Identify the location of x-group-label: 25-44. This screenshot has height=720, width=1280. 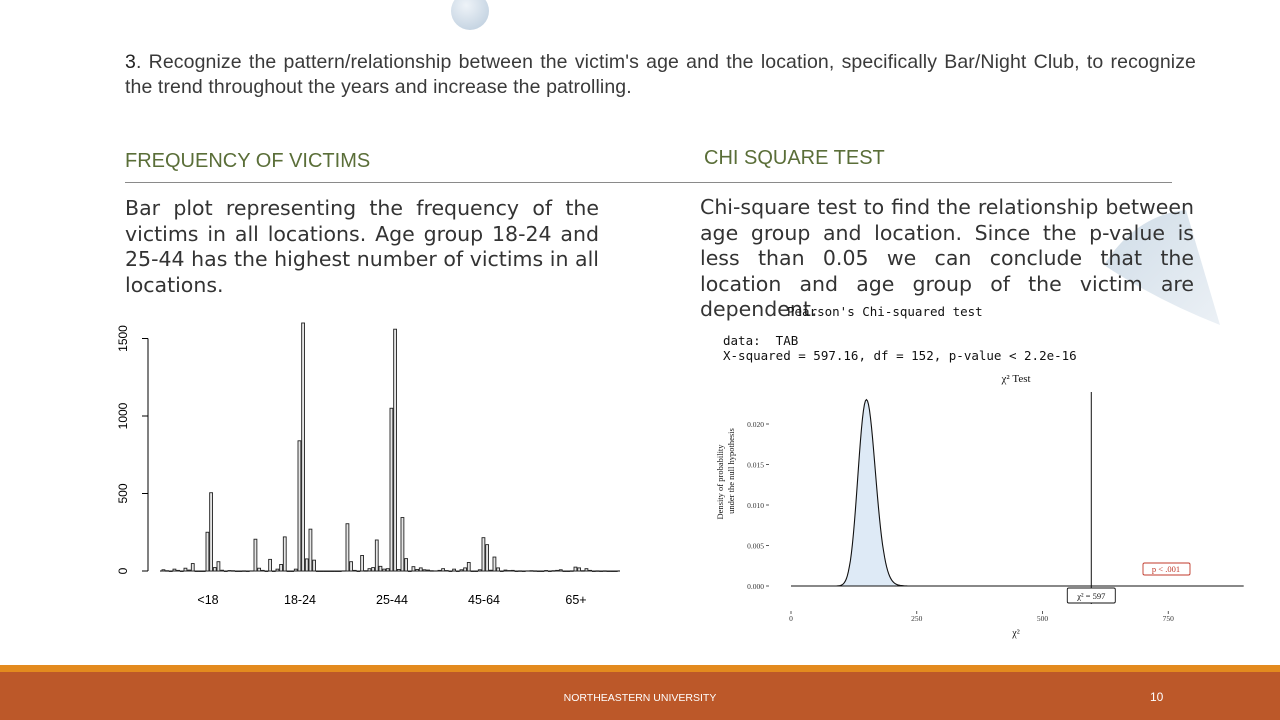
(392, 600).